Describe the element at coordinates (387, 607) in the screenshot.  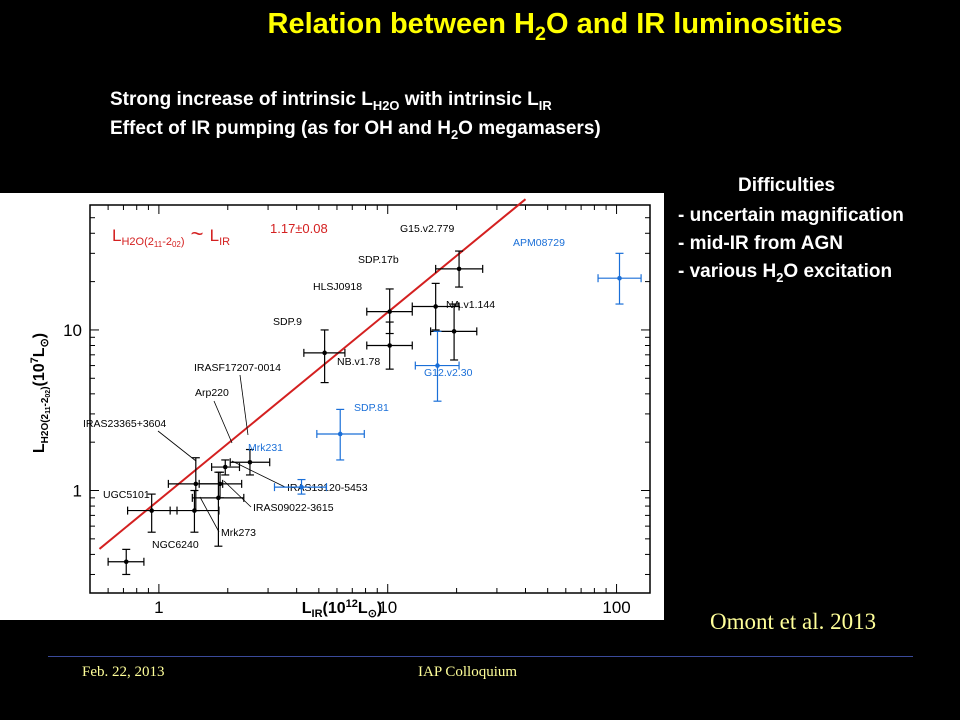
I see `x-tick-label: 10` at that location.